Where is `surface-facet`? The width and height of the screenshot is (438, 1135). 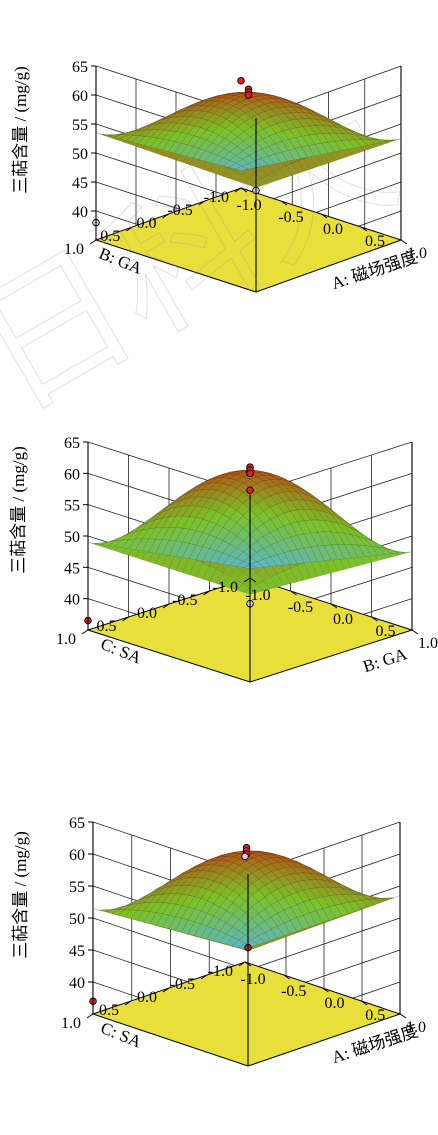
surface-facet is located at coordinates (393, 897).